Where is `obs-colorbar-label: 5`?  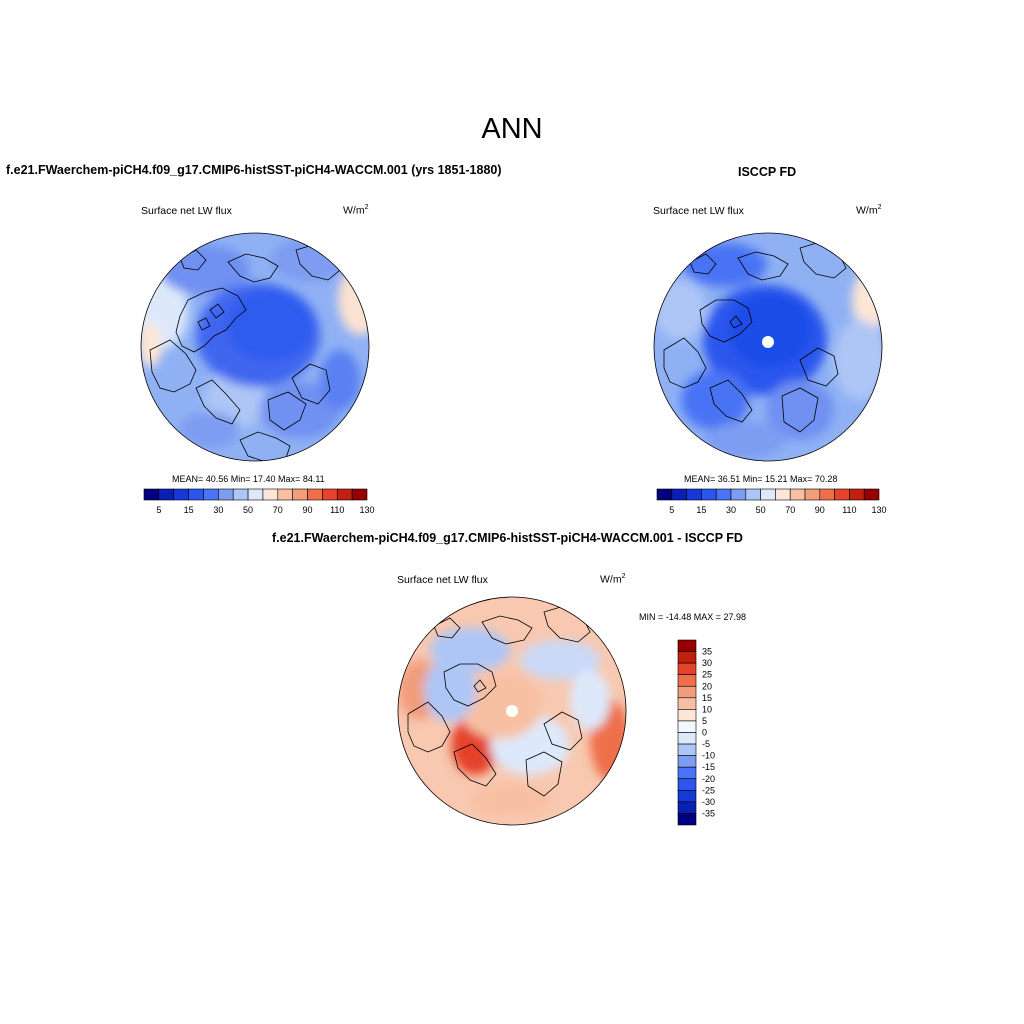 obs-colorbar-label: 5 is located at coordinates (671, 510).